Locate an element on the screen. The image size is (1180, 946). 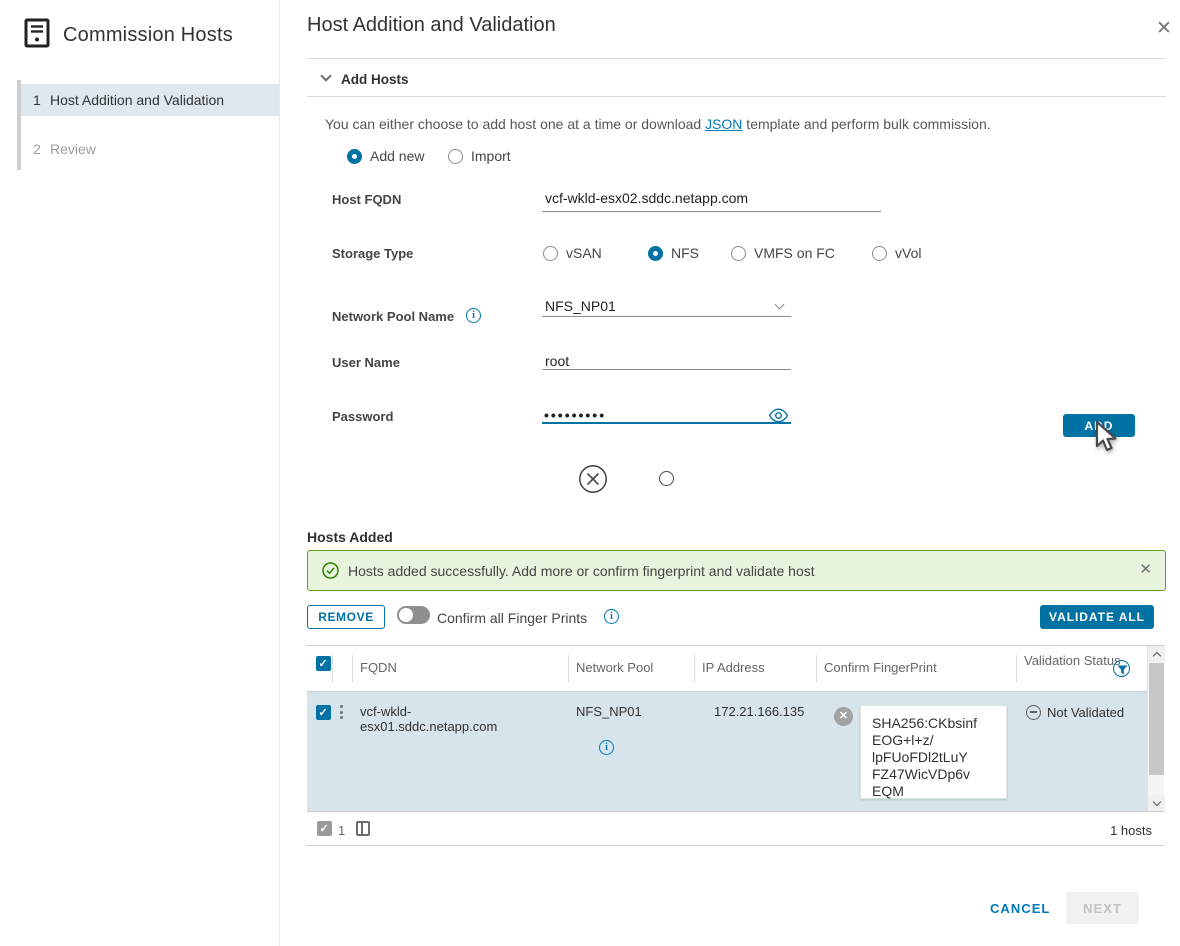
radio-label: vSAN is located at coordinates (584, 253).